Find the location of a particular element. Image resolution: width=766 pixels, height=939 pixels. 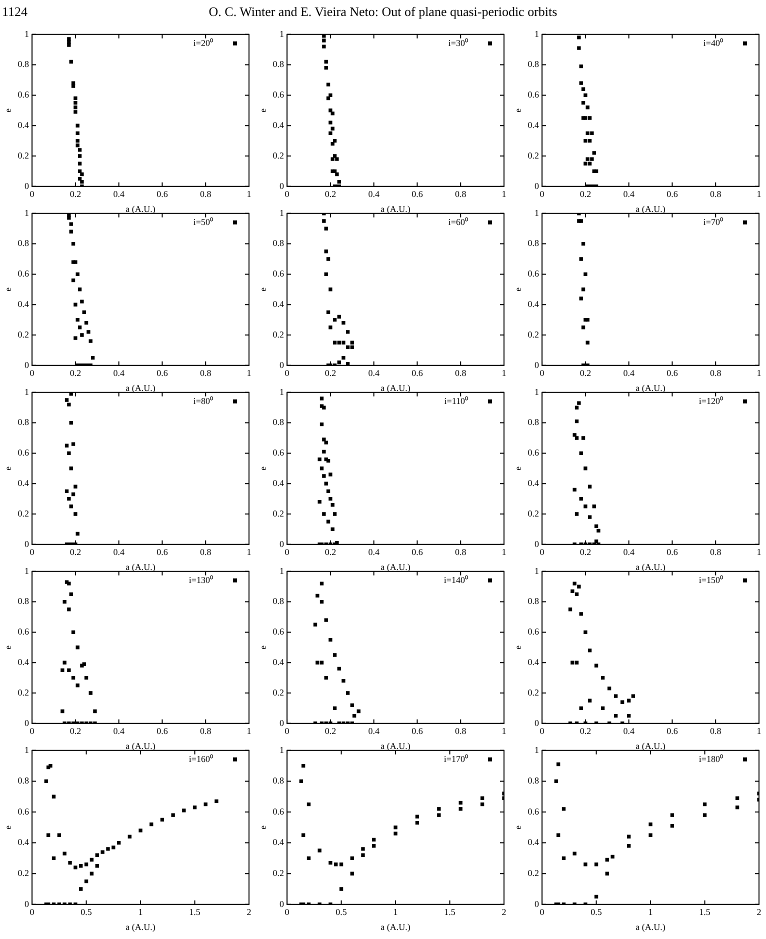

legend-label: i=70⁰ is located at coordinates (713, 221).